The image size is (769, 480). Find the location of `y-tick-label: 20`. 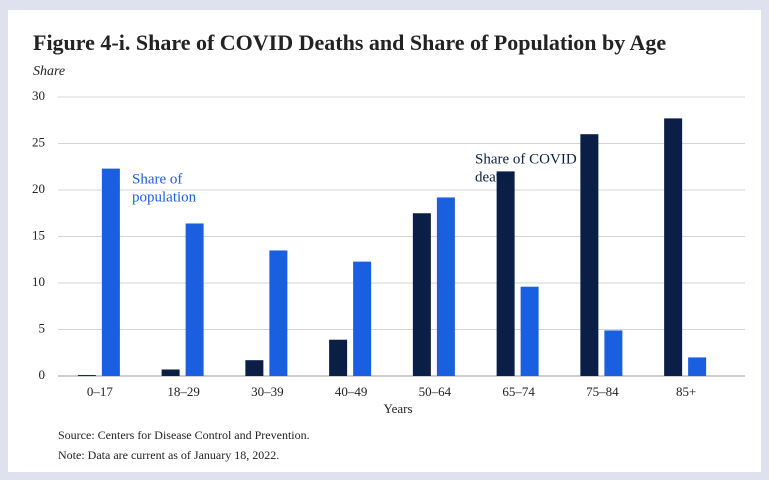

y-tick-label: 20 is located at coordinates (38, 188).